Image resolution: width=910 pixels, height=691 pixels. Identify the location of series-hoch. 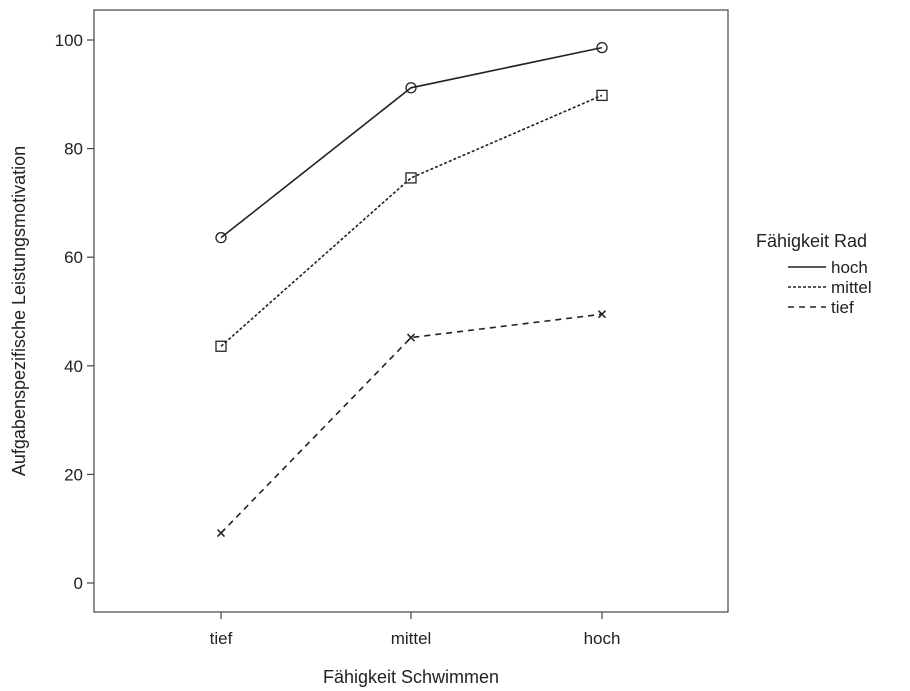
(411, 142).